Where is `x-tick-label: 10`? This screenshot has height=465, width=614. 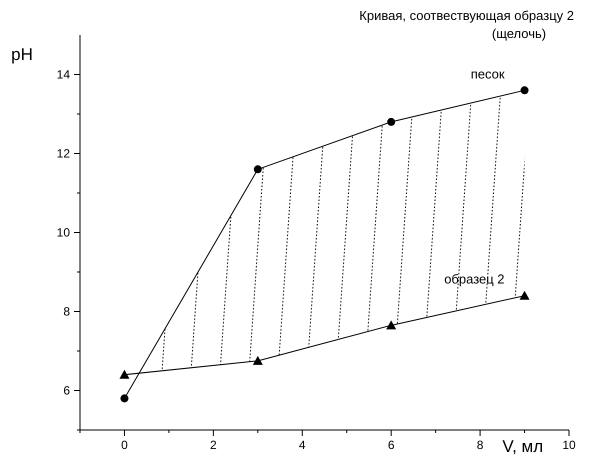
x-tick-label: 10 is located at coordinates (569, 445).